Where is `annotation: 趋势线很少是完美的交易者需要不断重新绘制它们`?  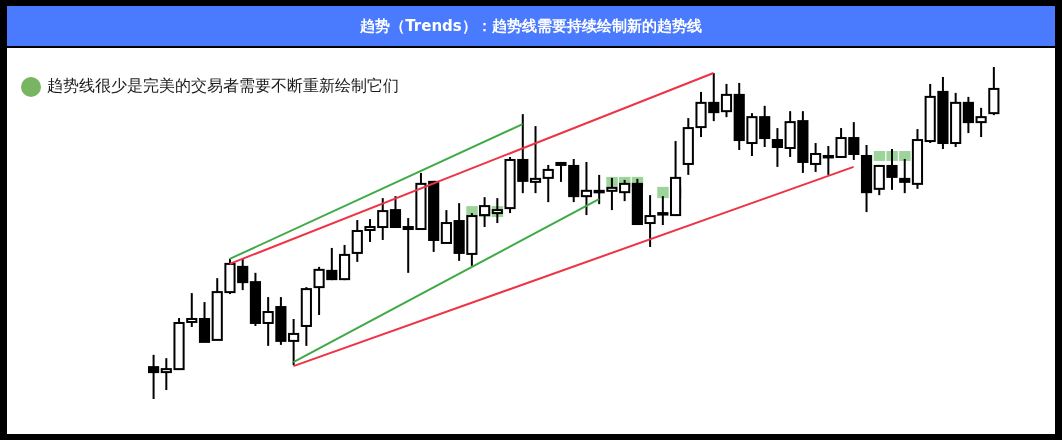
annotation: 趋势线很少是完美的交易者需要不断重新绘制它们 is located at coordinates (223, 86).